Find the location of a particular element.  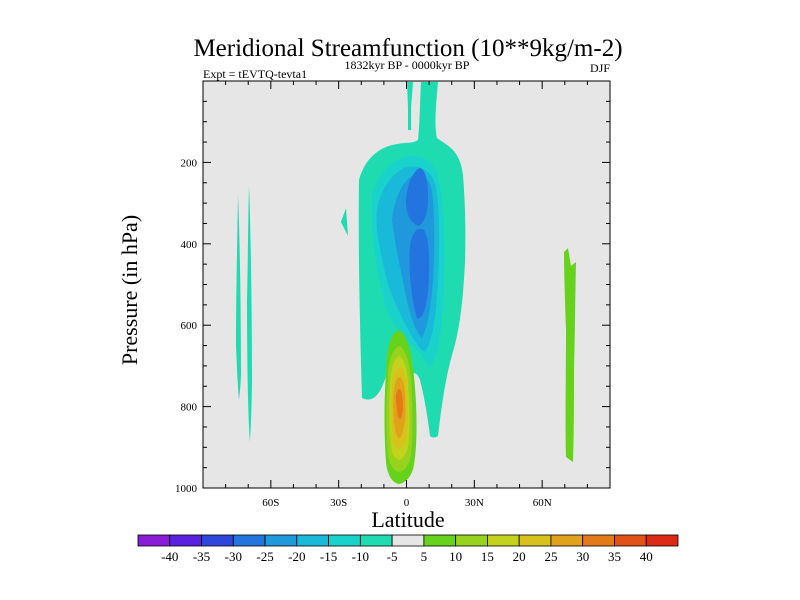

x-axis-title: Latitude is located at coordinates (407, 519).